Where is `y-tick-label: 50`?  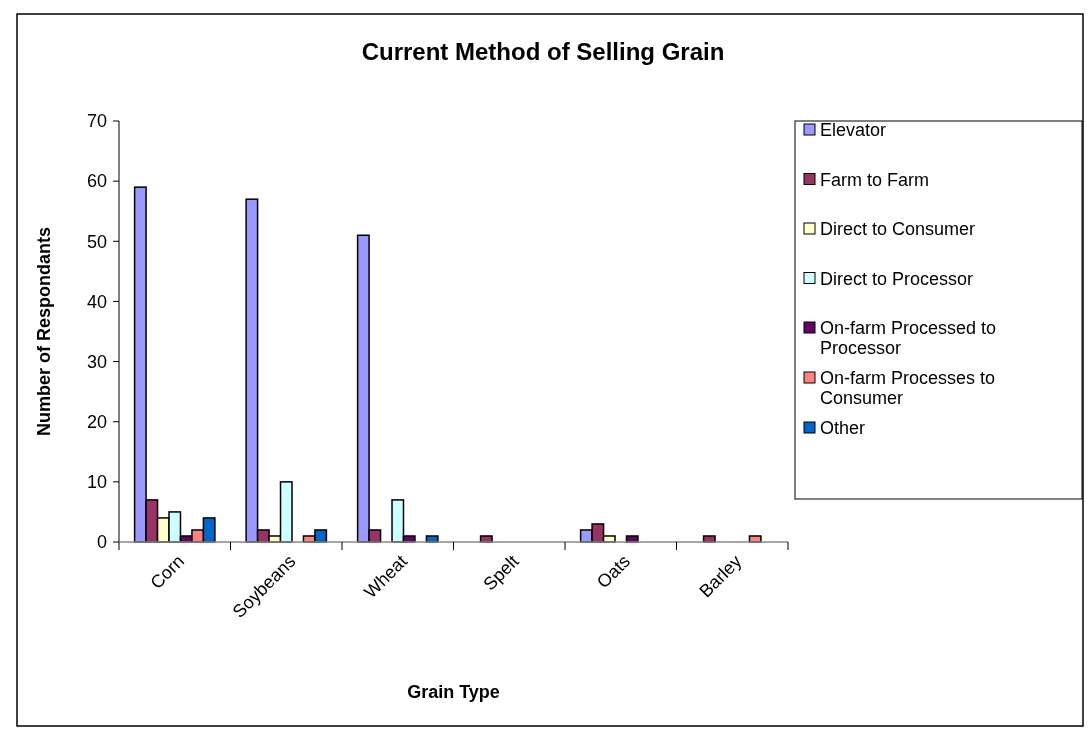
y-tick-label: 50 is located at coordinates (96, 241).